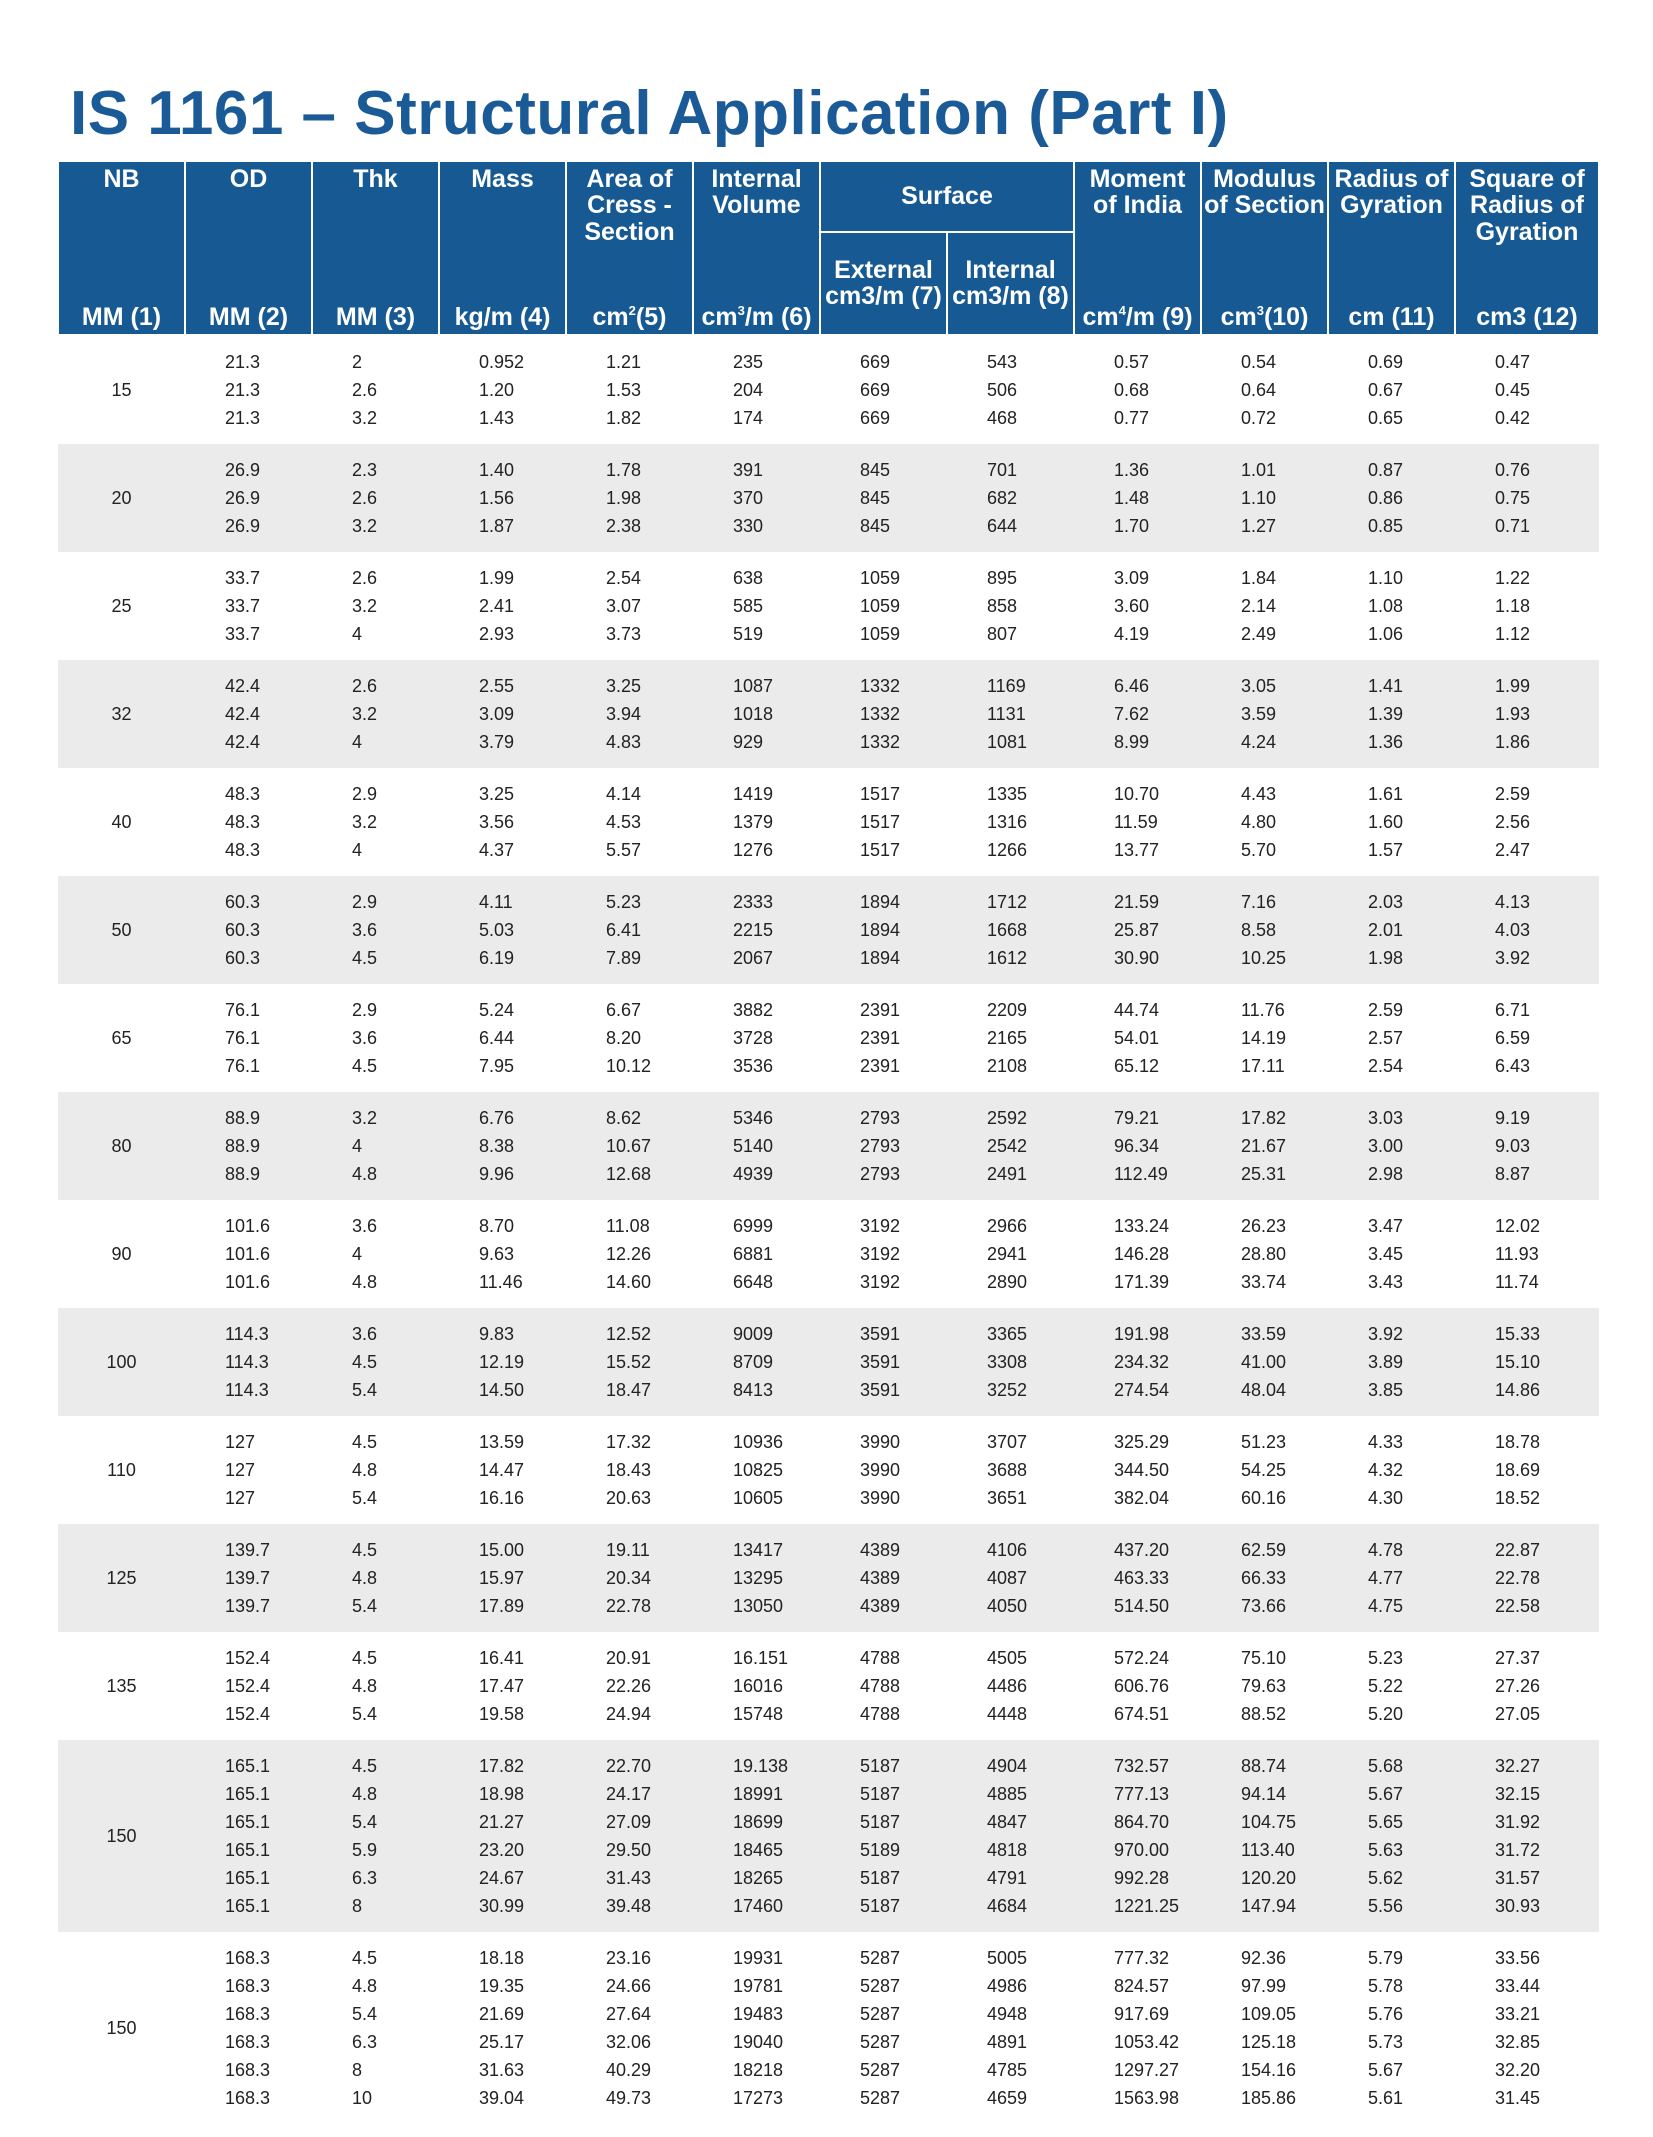  Describe the element at coordinates (624, 1118) in the screenshot. I see `data-cell: 8.62` at that location.